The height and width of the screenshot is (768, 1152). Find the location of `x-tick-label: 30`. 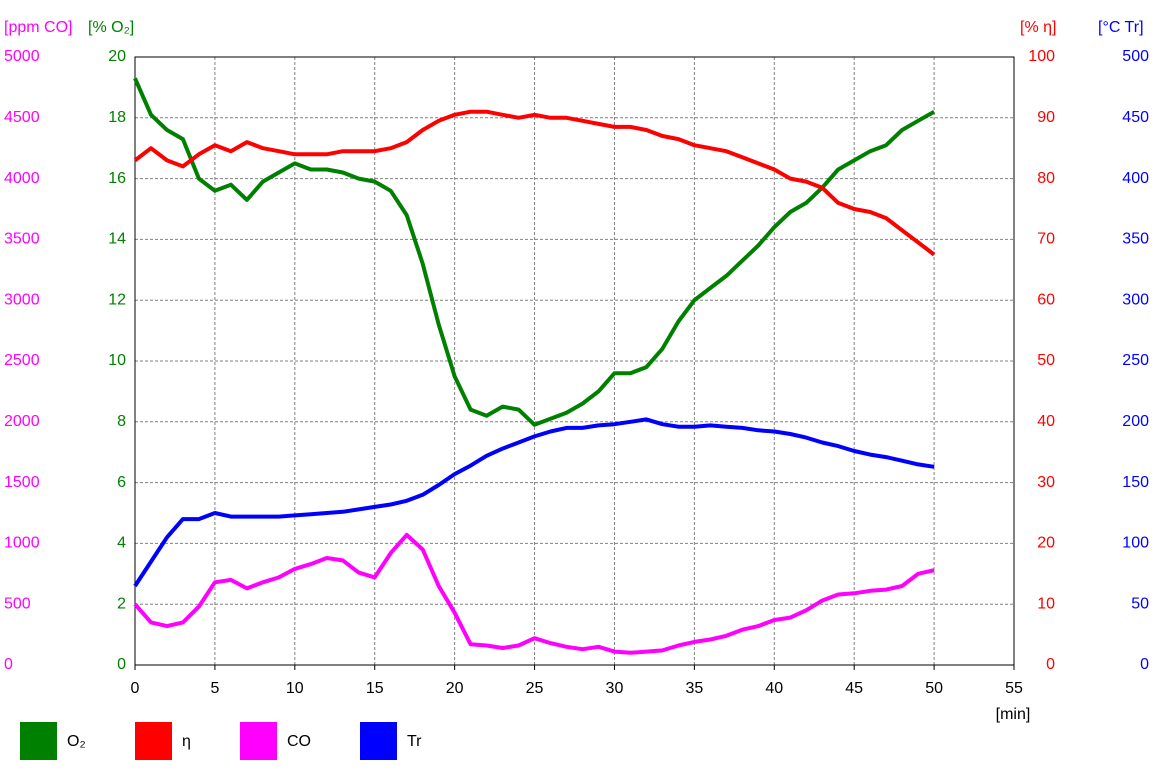

x-tick-label: 30 is located at coordinates (615, 688).